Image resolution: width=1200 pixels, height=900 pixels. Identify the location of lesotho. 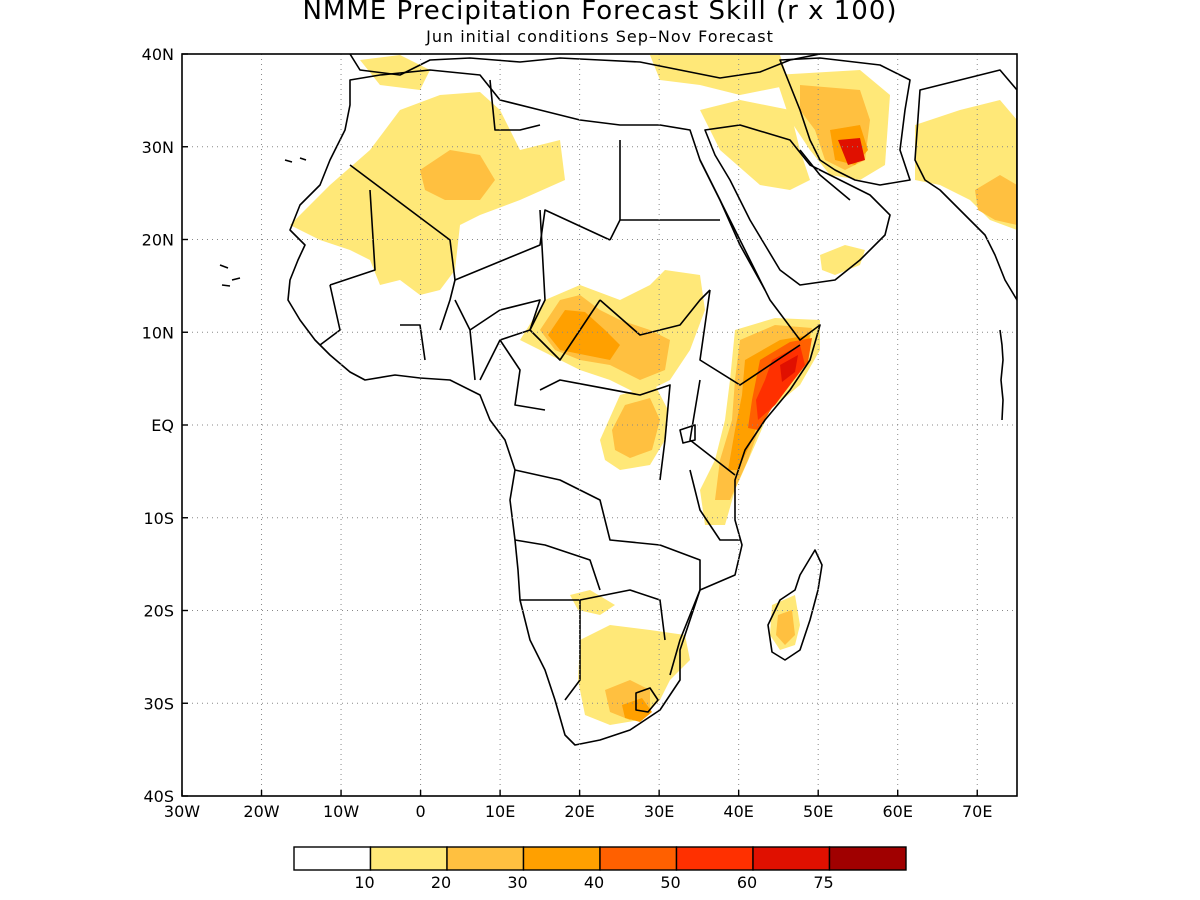
(647, 700).